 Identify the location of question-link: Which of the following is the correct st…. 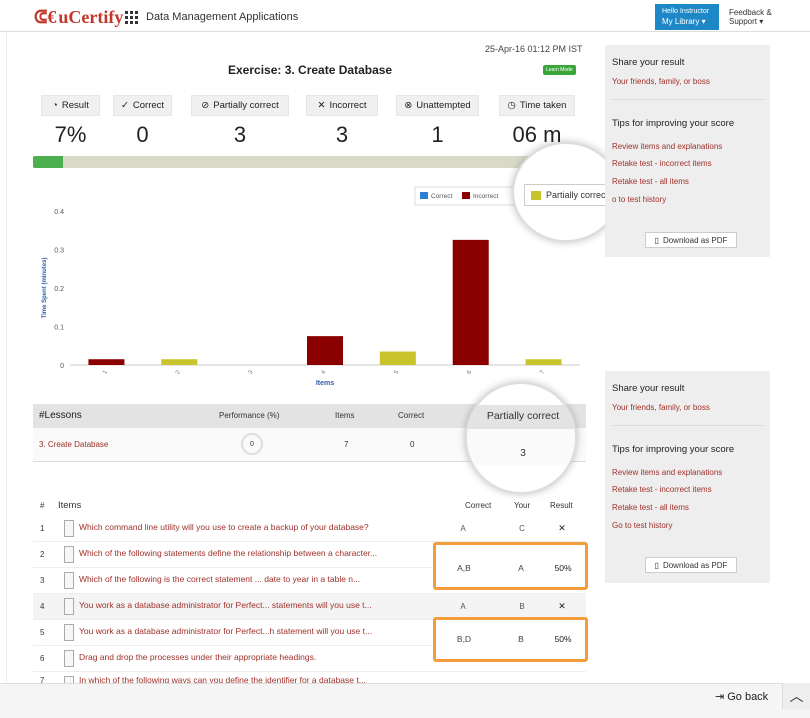
(220, 579).